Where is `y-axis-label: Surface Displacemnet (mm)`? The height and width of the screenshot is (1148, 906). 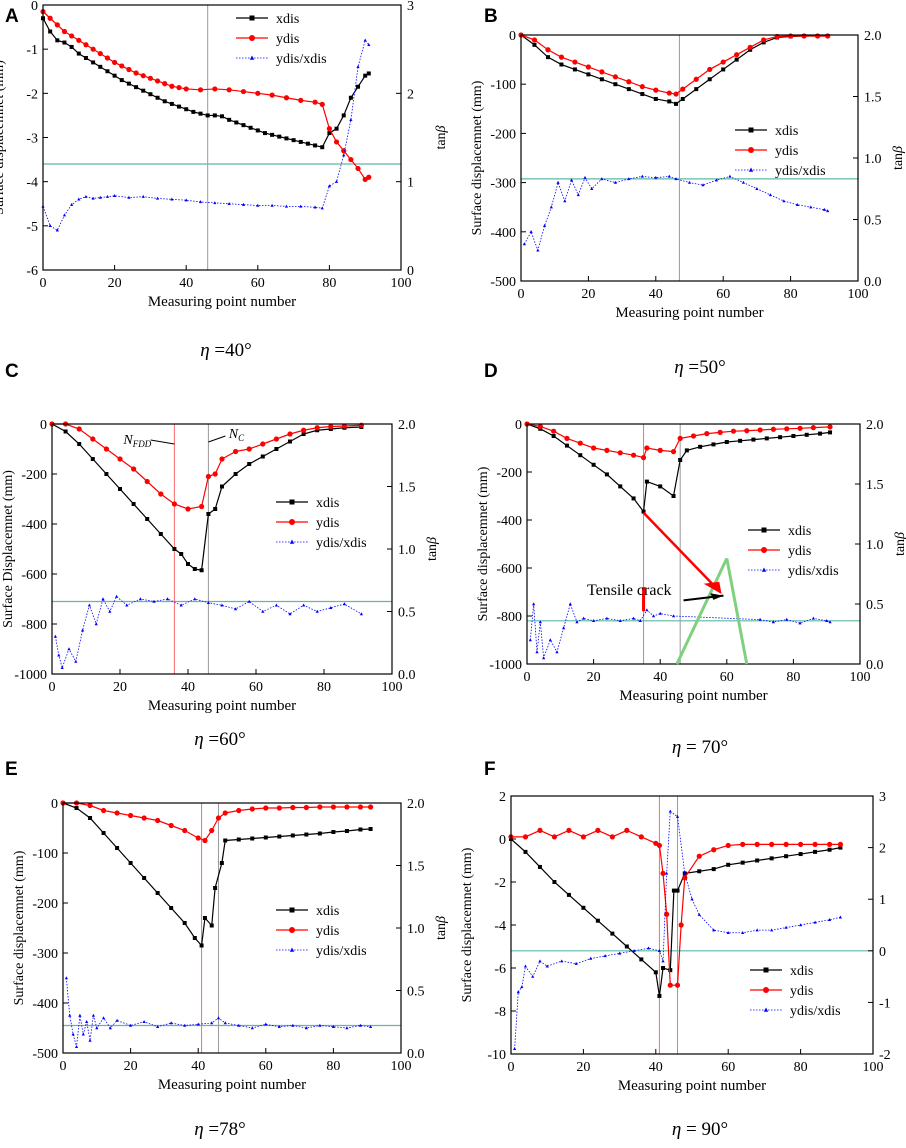
y-axis-label: Surface Displacemnet (mm) is located at coordinates (8, 549).